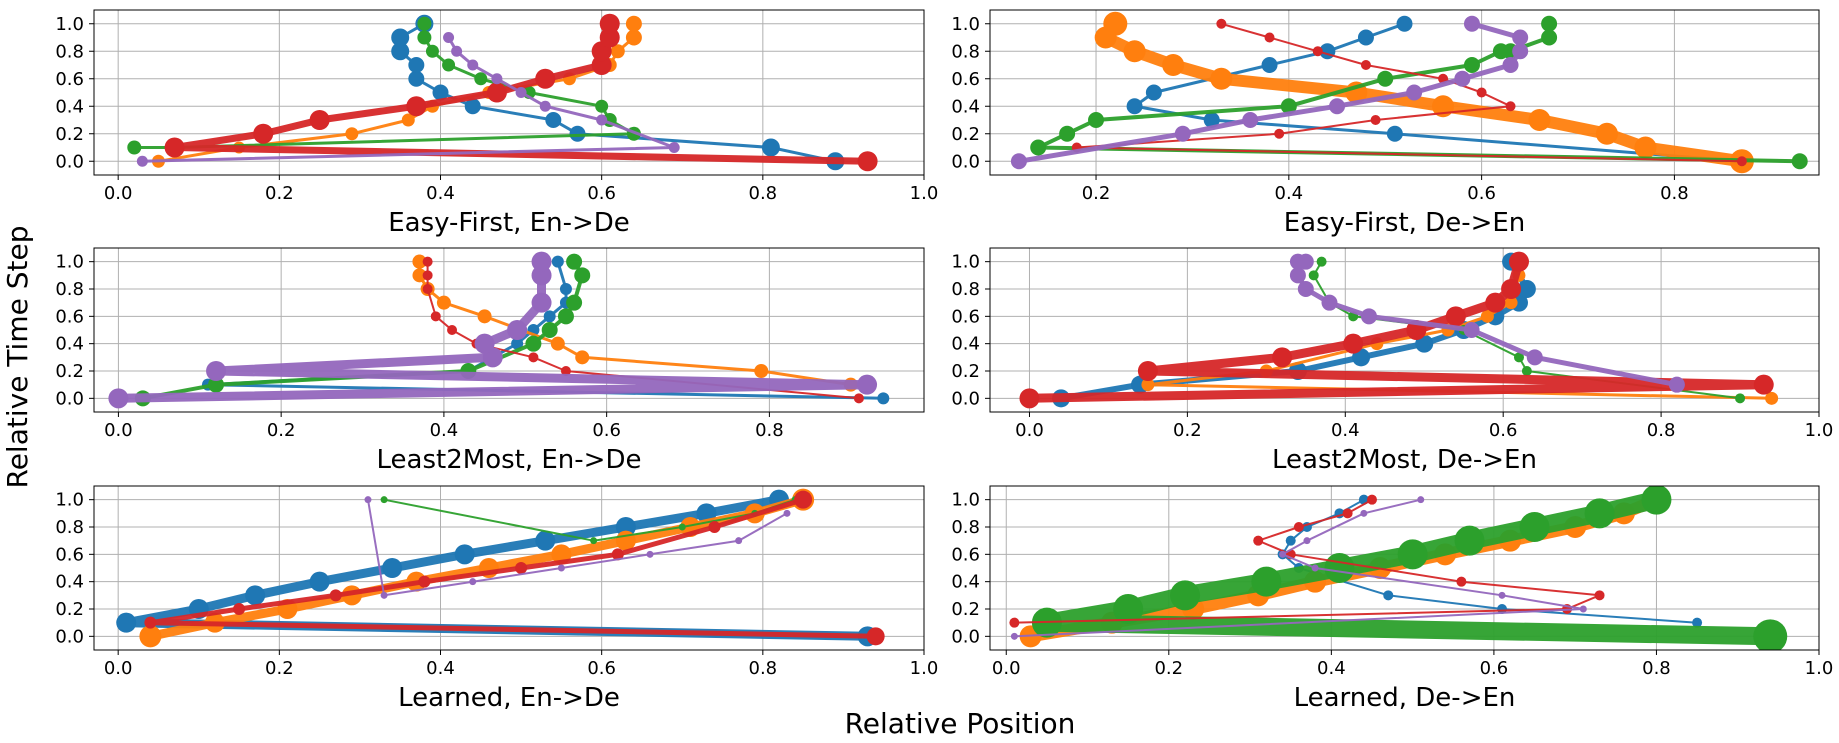  I want to click on subplot-title: Least2Most, En->De, so click(509, 460).